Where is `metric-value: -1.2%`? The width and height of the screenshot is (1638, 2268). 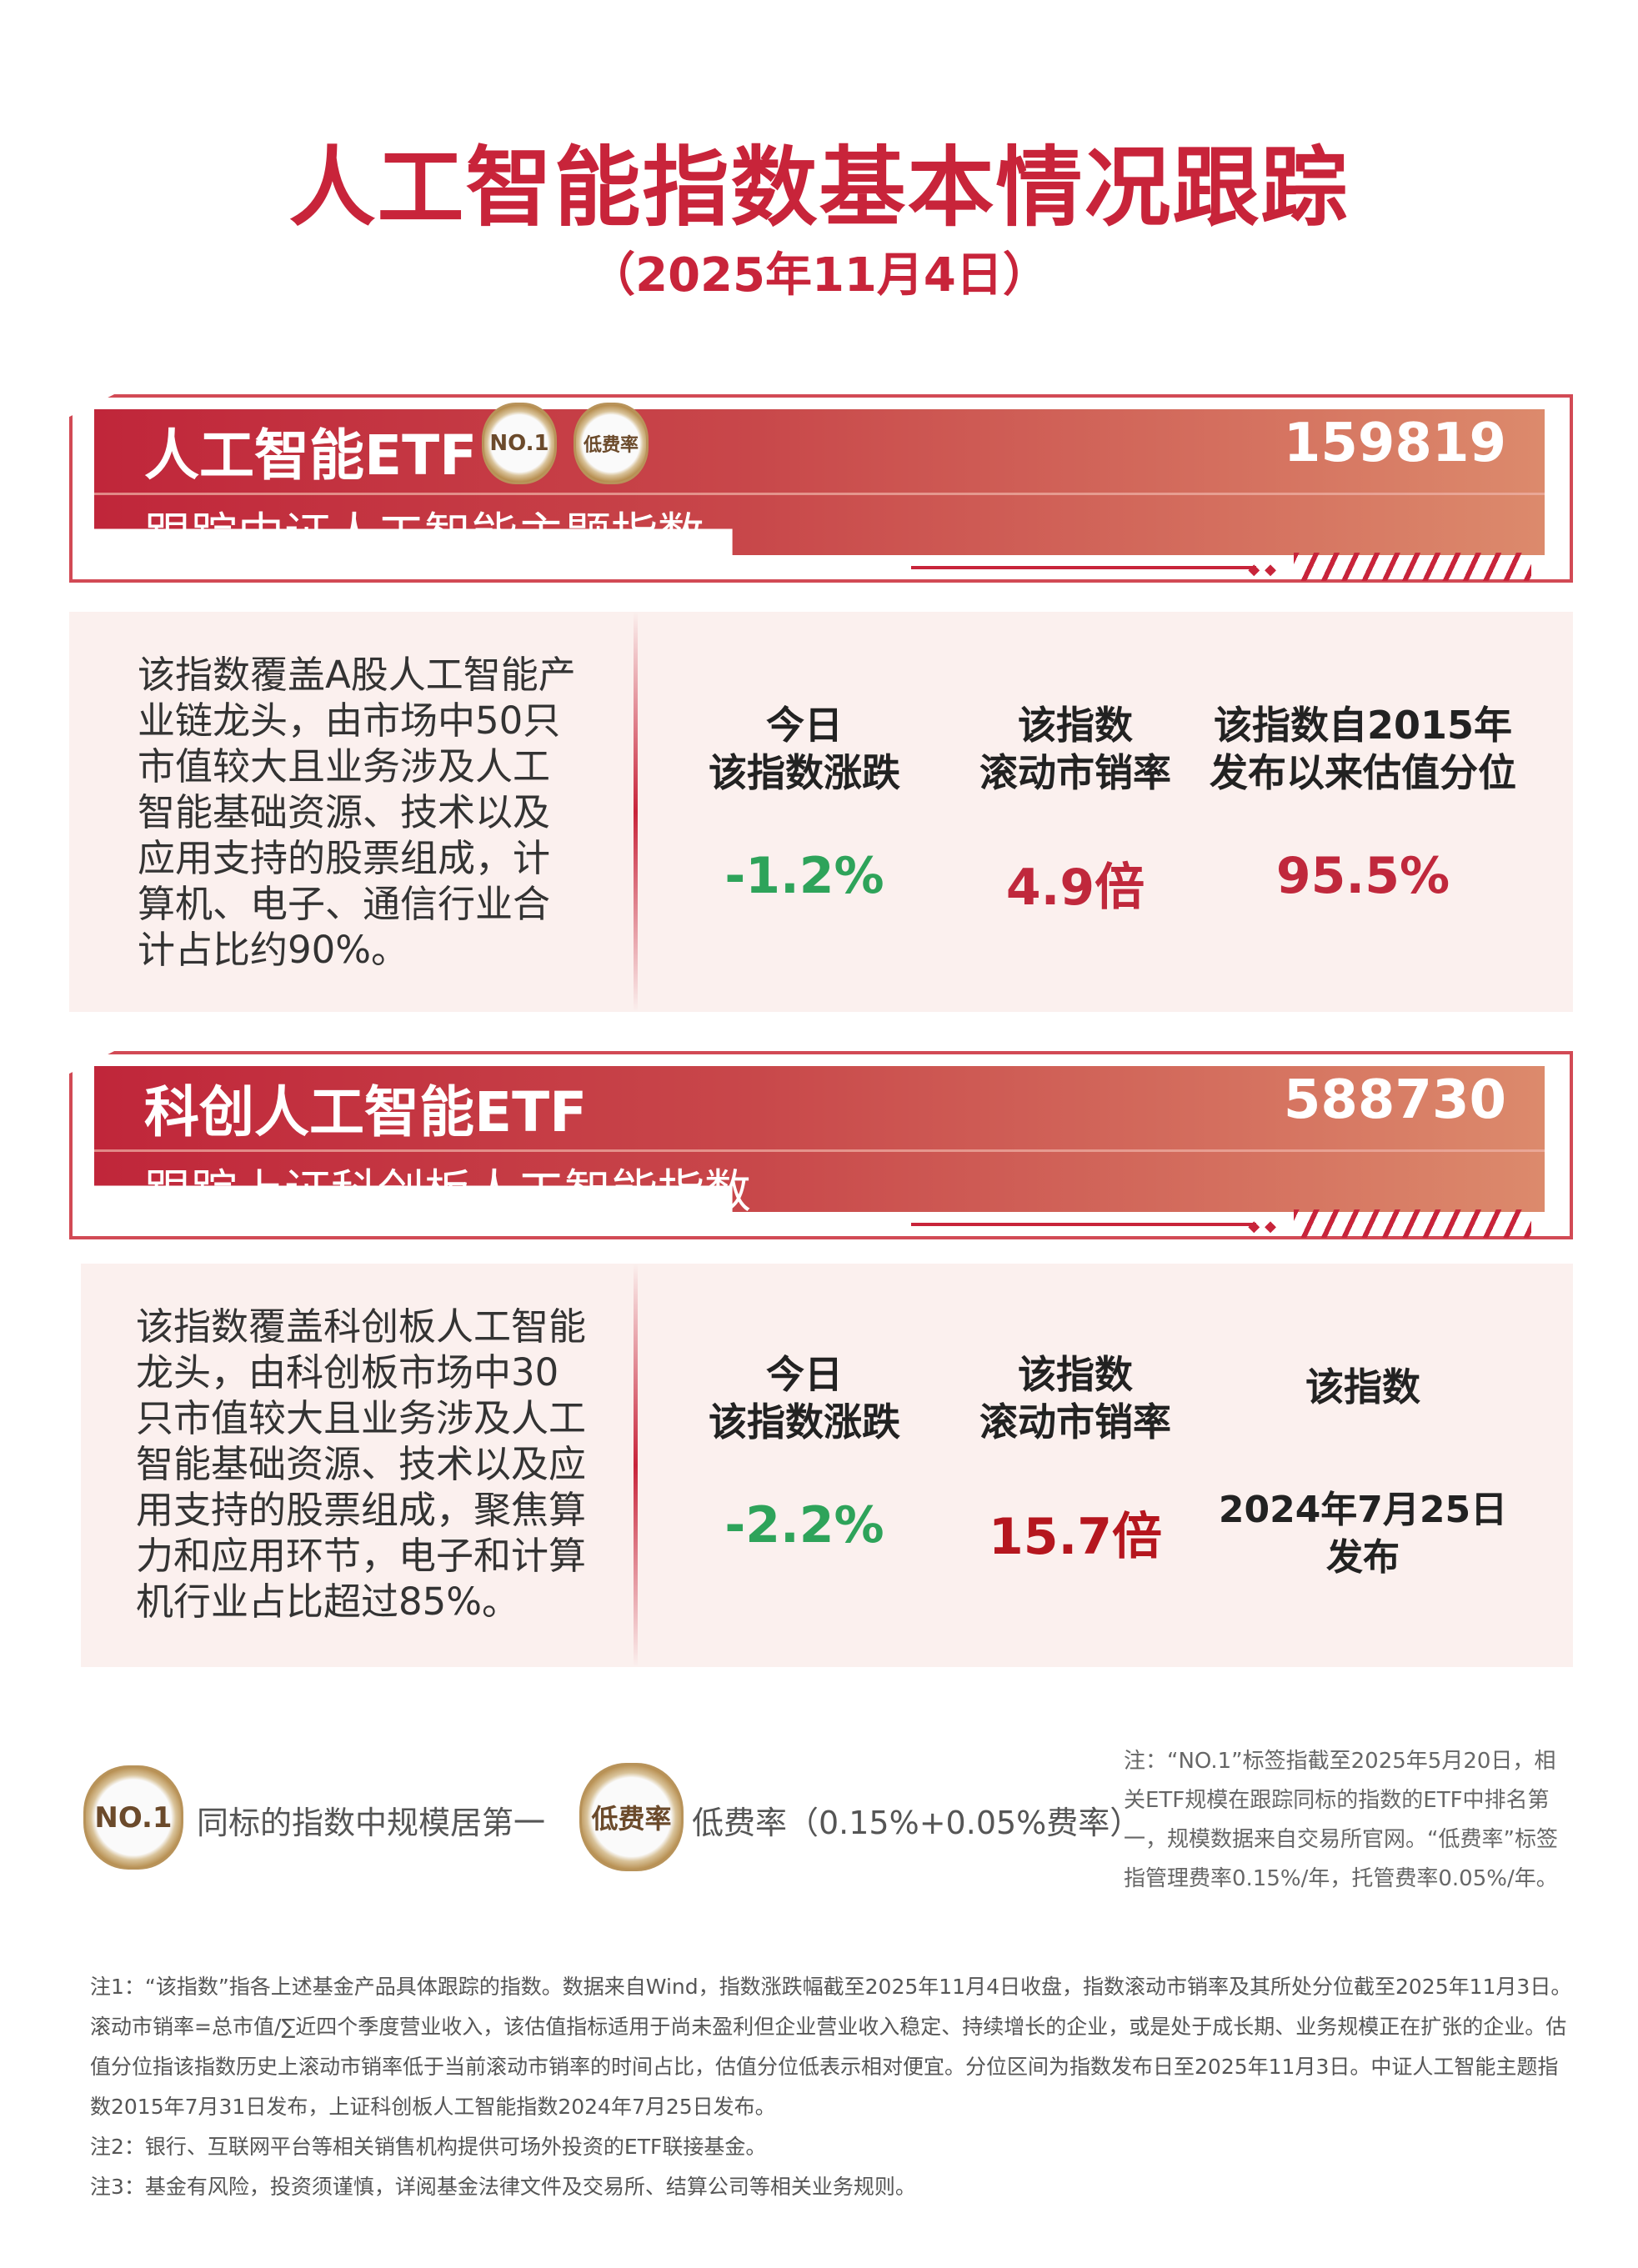 metric-value: -1.2% is located at coordinates (804, 876).